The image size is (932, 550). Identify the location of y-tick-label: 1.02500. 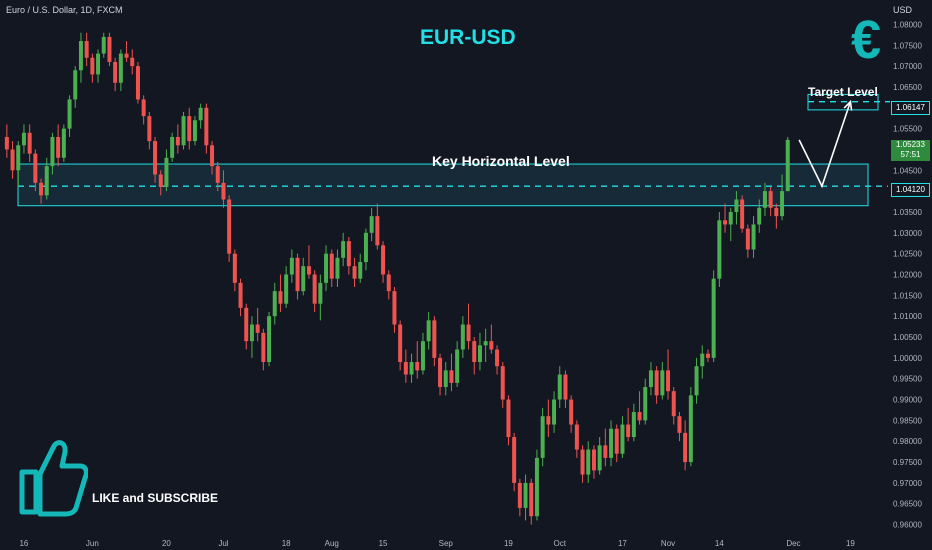
(907, 254).